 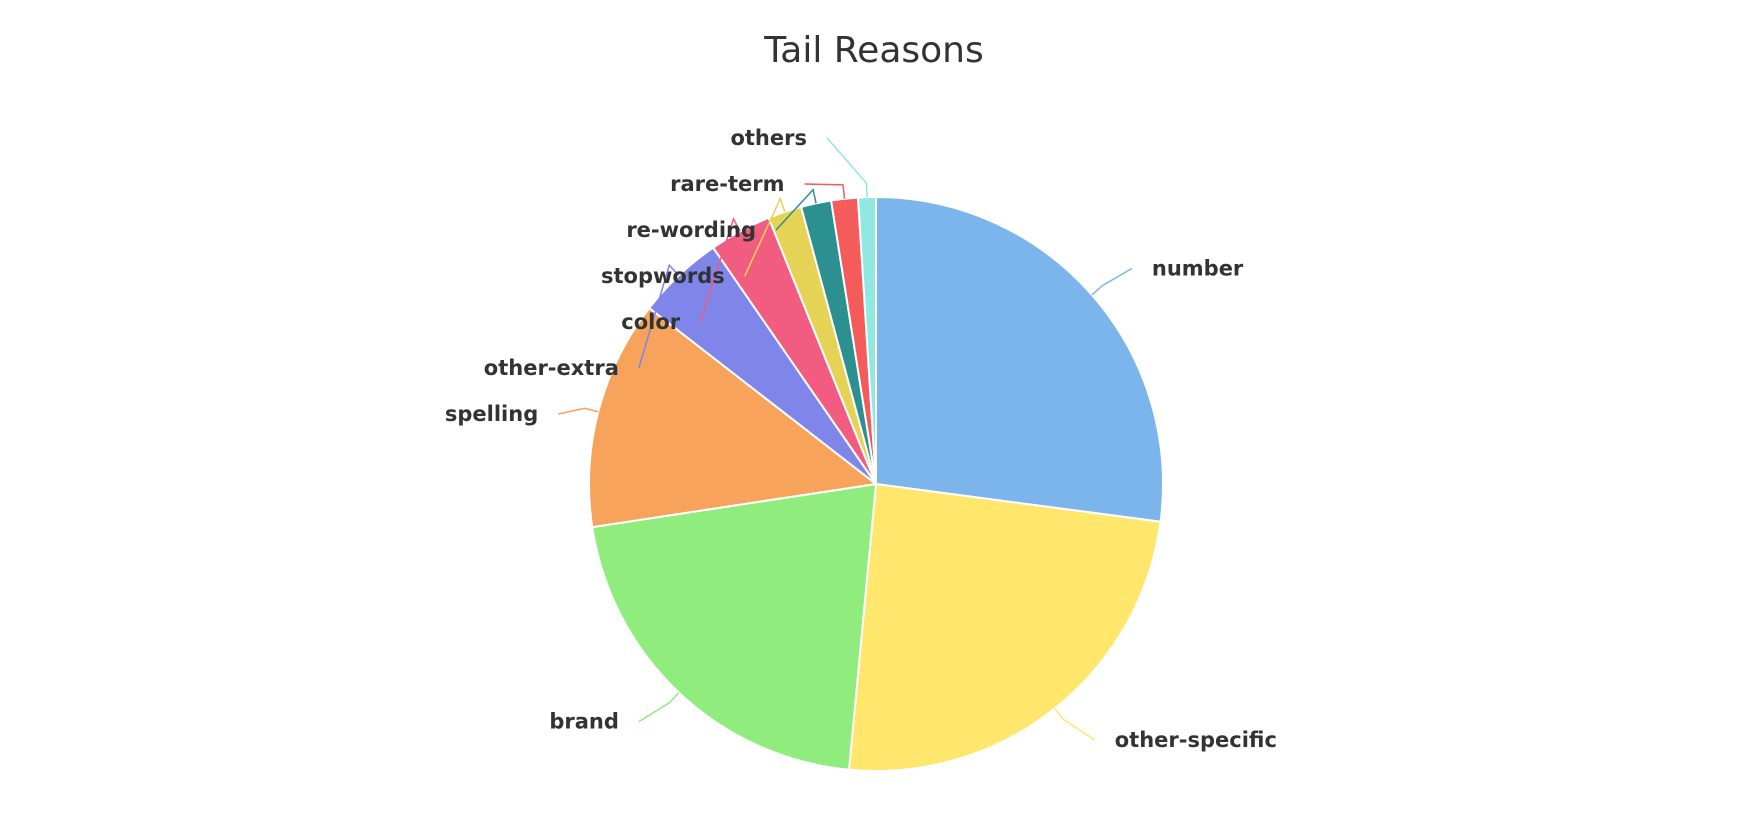 I want to click on connector-re-wording, so click(x=796, y=209).